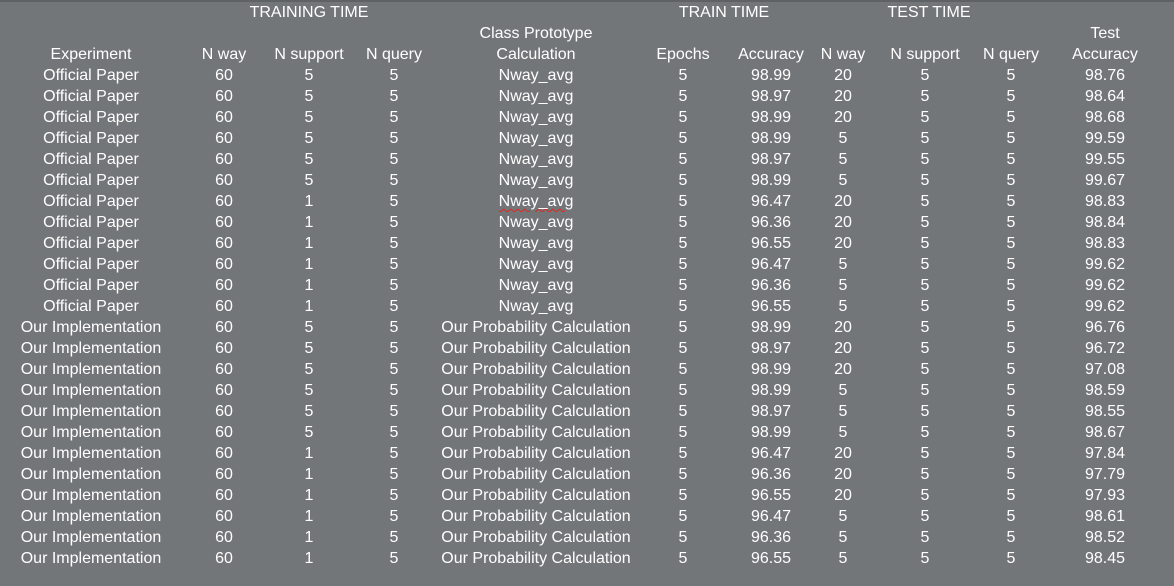 Image resolution: width=1174 pixels, height=586 pixels. Describe the element at coordinates (1105, 453) in the screenshot. I see `cell-test-accuracy: 97.84` at that location.